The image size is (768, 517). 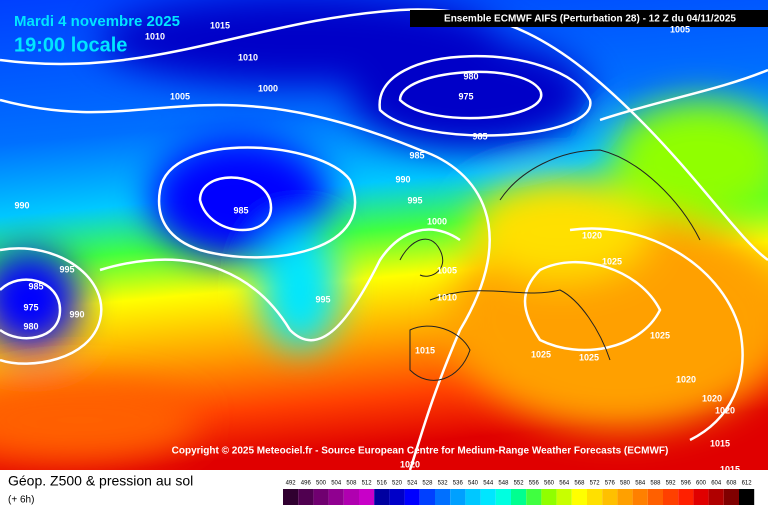 I want to click on legend-level: 544, so click(x=488, y=484).